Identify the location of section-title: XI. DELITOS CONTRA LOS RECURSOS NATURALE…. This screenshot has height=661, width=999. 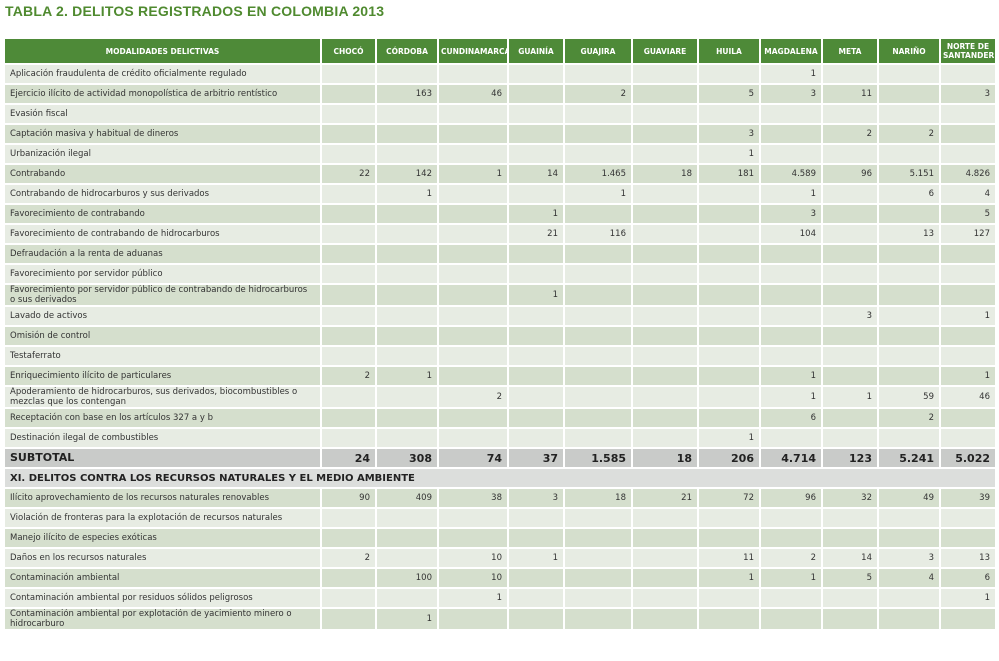
(500, 478).